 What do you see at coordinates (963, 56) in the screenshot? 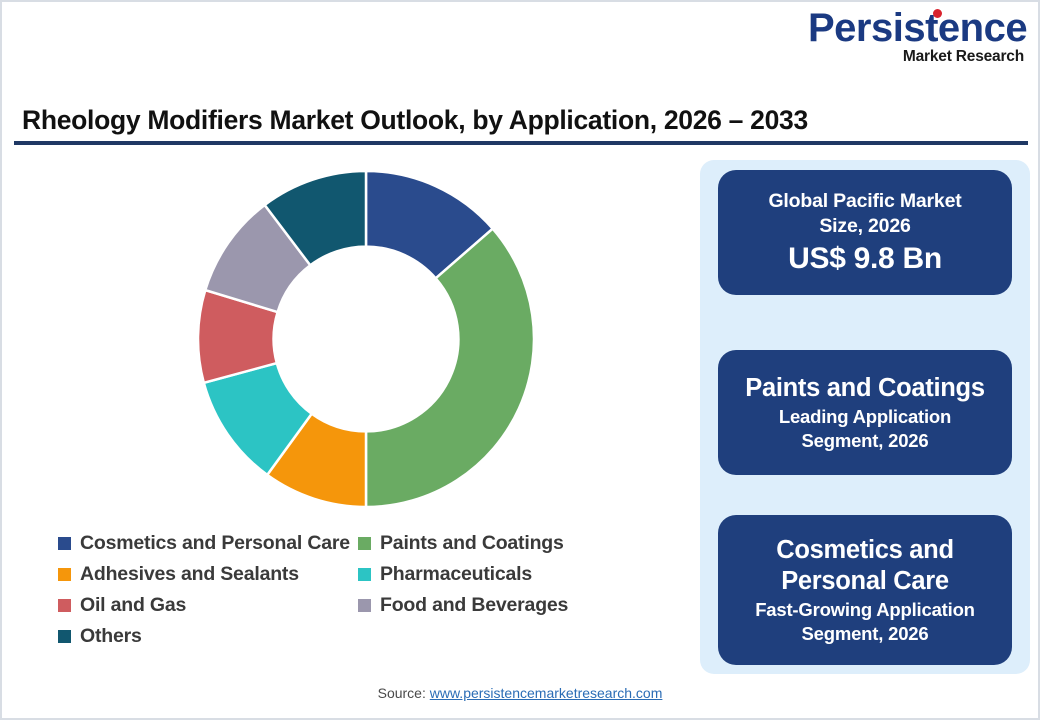
I see `brand-tagline: Market Research` at bounding box center [963, 56].